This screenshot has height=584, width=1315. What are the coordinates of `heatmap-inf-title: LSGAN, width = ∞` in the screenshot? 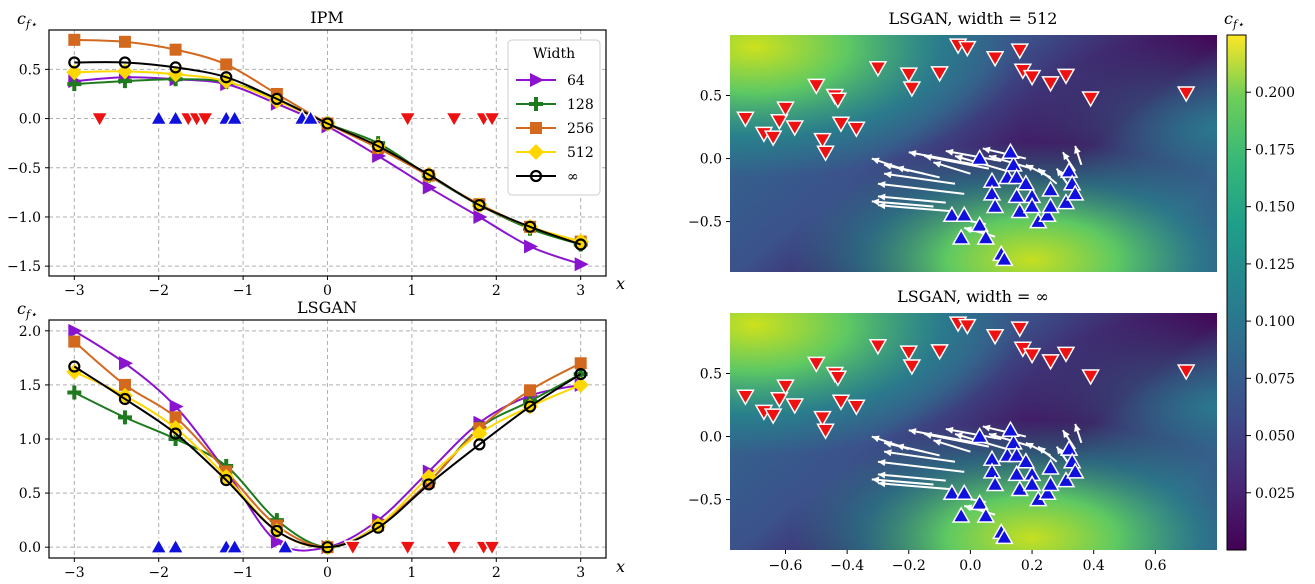 It's located at (973, 296).